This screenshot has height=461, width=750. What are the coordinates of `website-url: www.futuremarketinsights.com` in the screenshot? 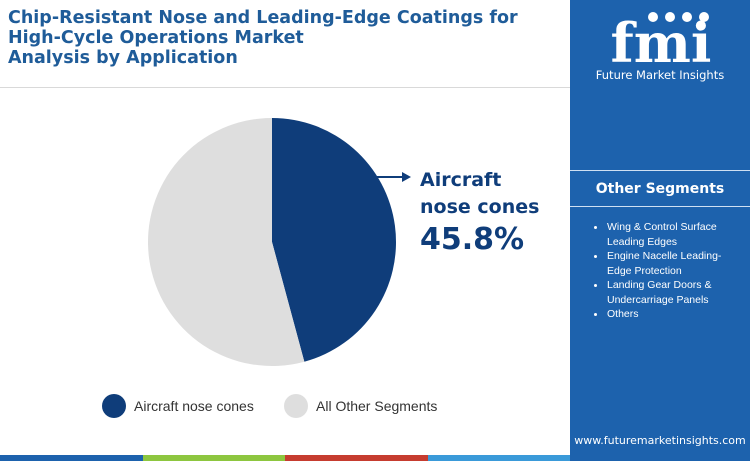 It's located at (660, 440).